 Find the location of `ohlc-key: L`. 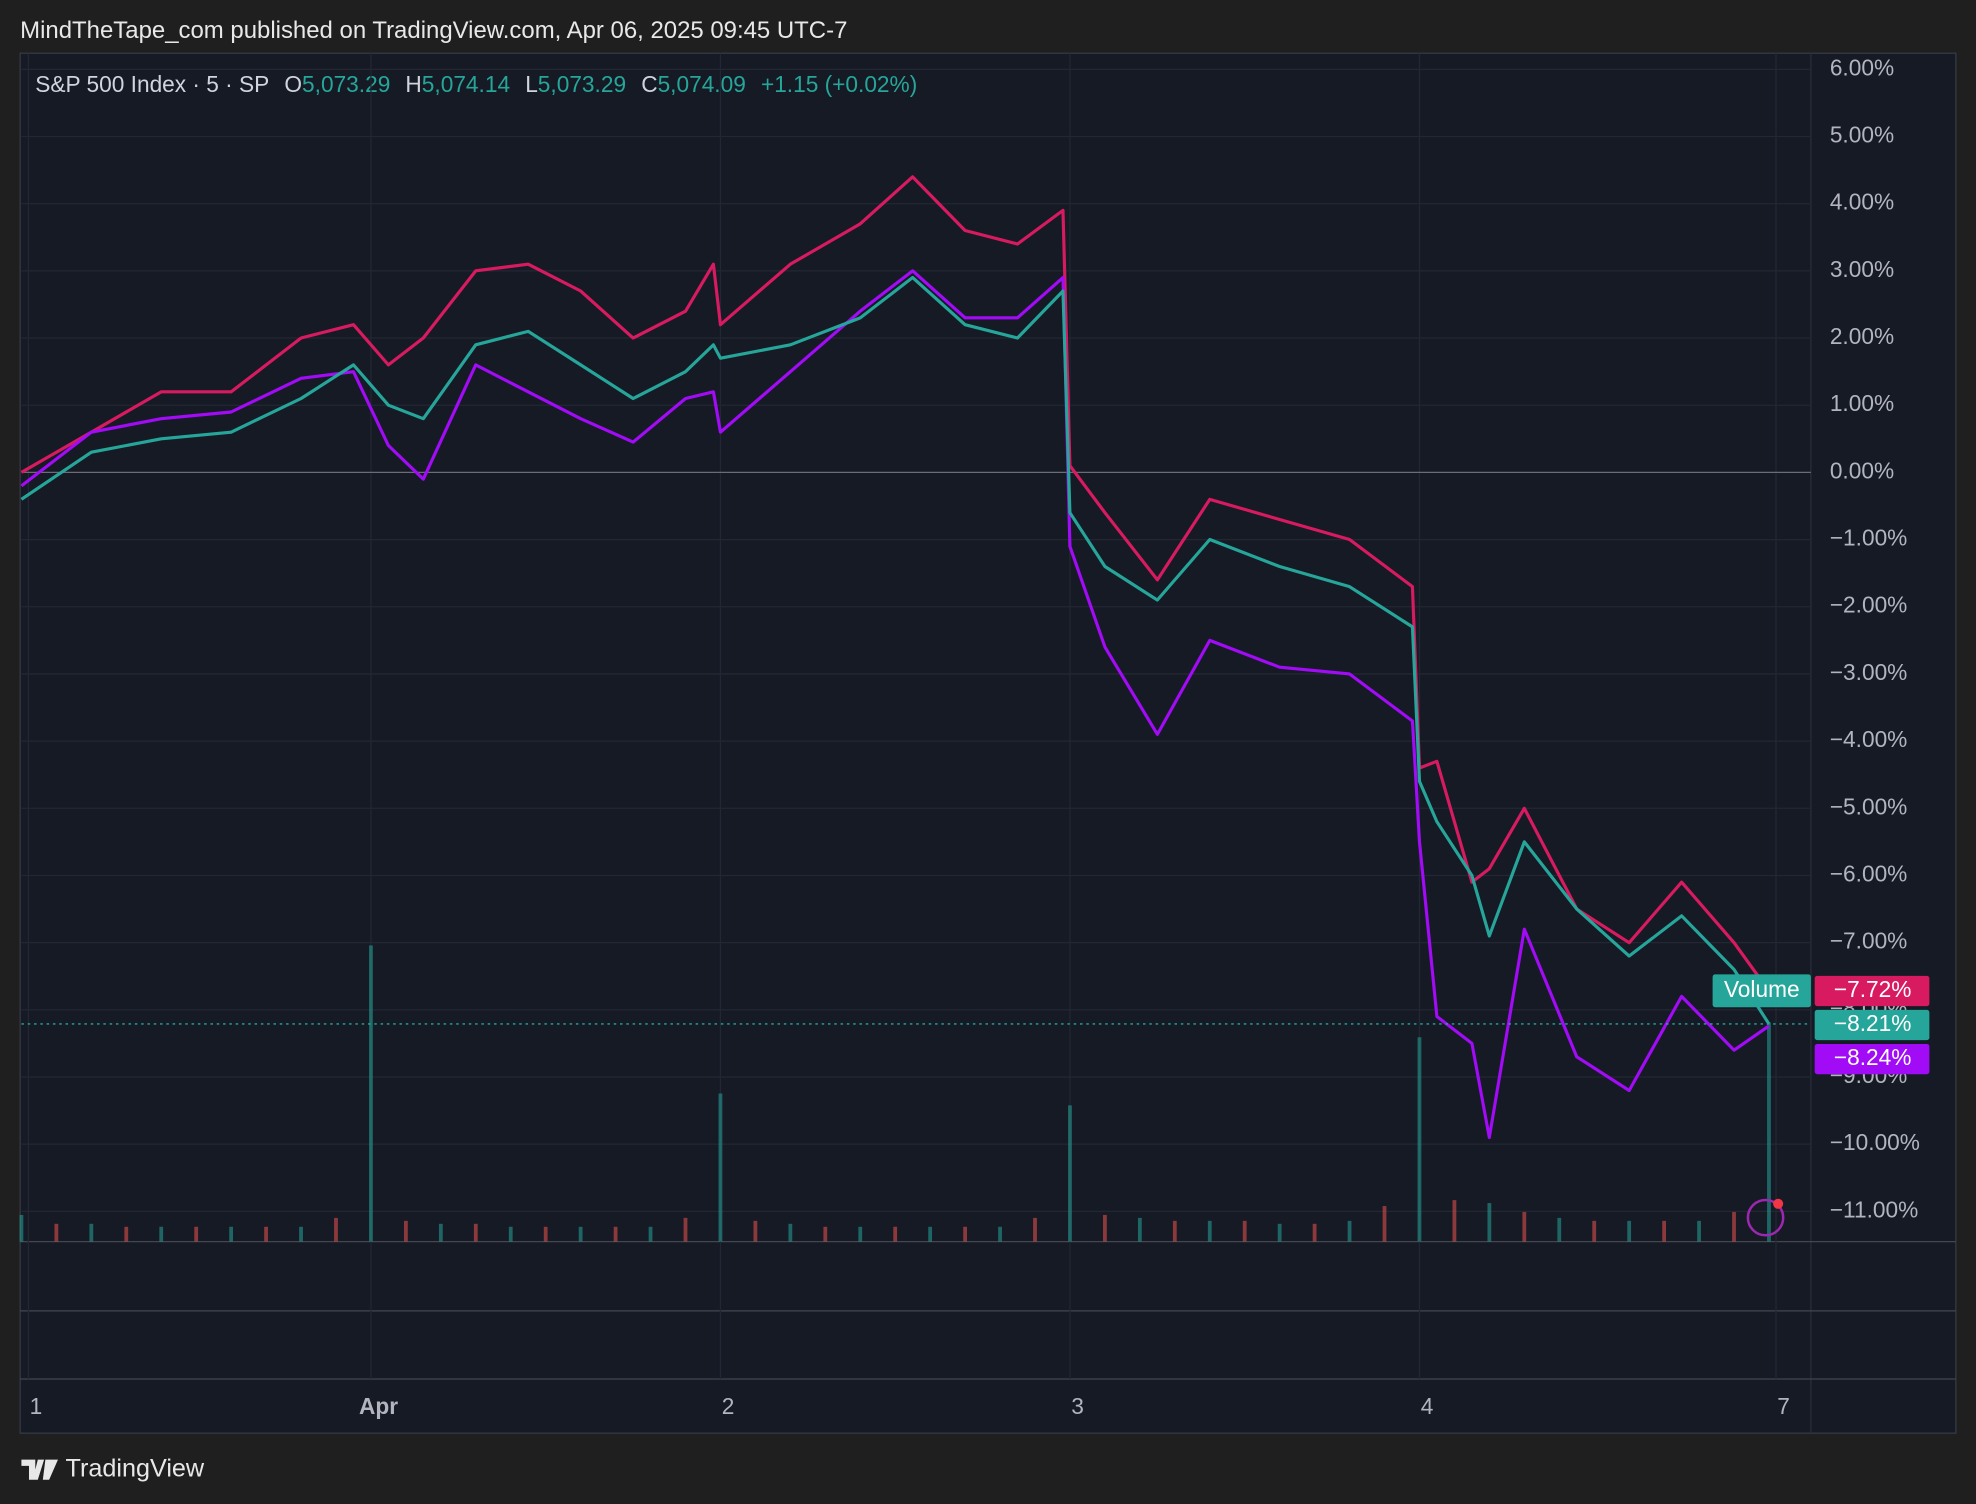

ohlc-key: L is located at coordinates (531, 84).